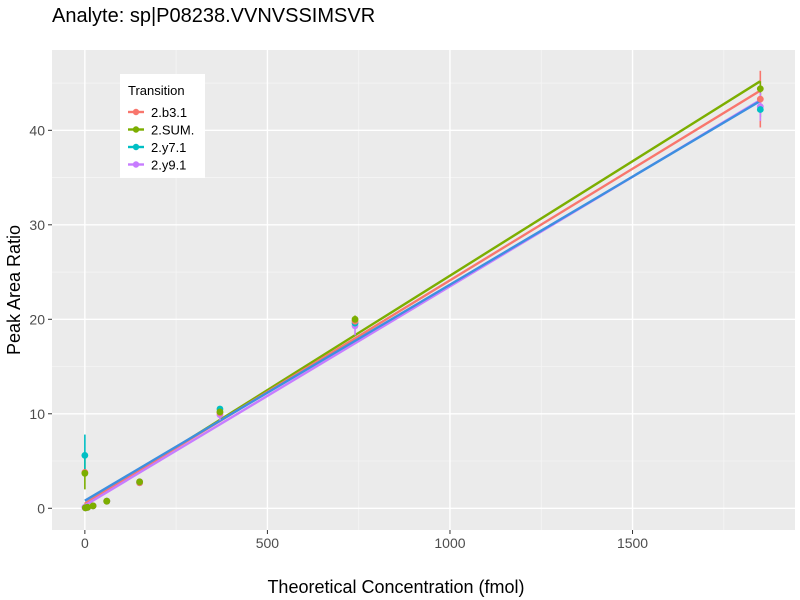 The height and width of the screenshot is (600, 800). I want to click on legend-label: 2.y9.1, so click(168, 165).